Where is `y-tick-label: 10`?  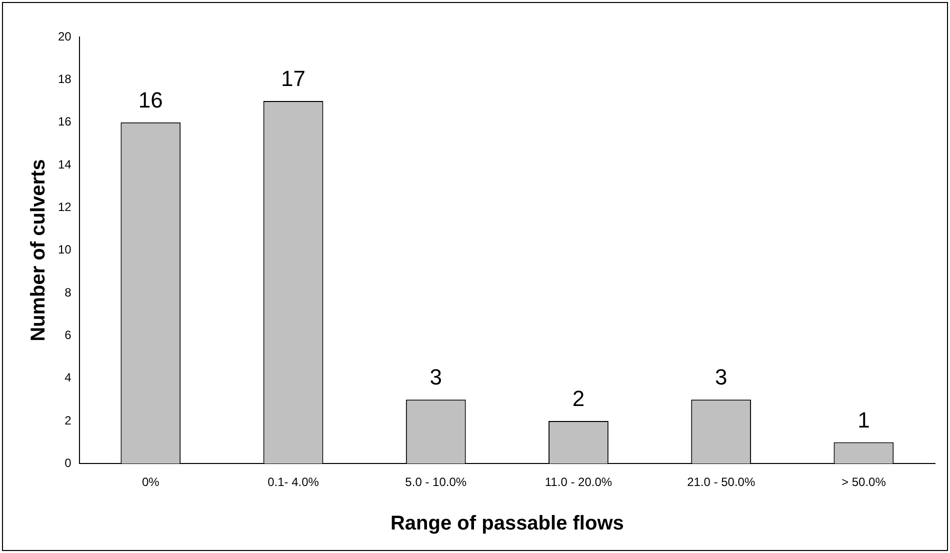
y-tick-label: 10 is located at coordinates (65, 249).